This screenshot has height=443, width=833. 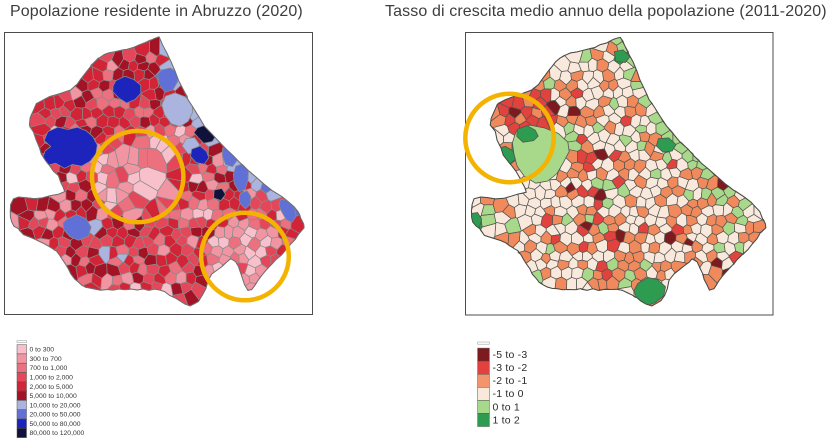 I want to click on svg-text: -2 to -1, so click(x=510, y=381).